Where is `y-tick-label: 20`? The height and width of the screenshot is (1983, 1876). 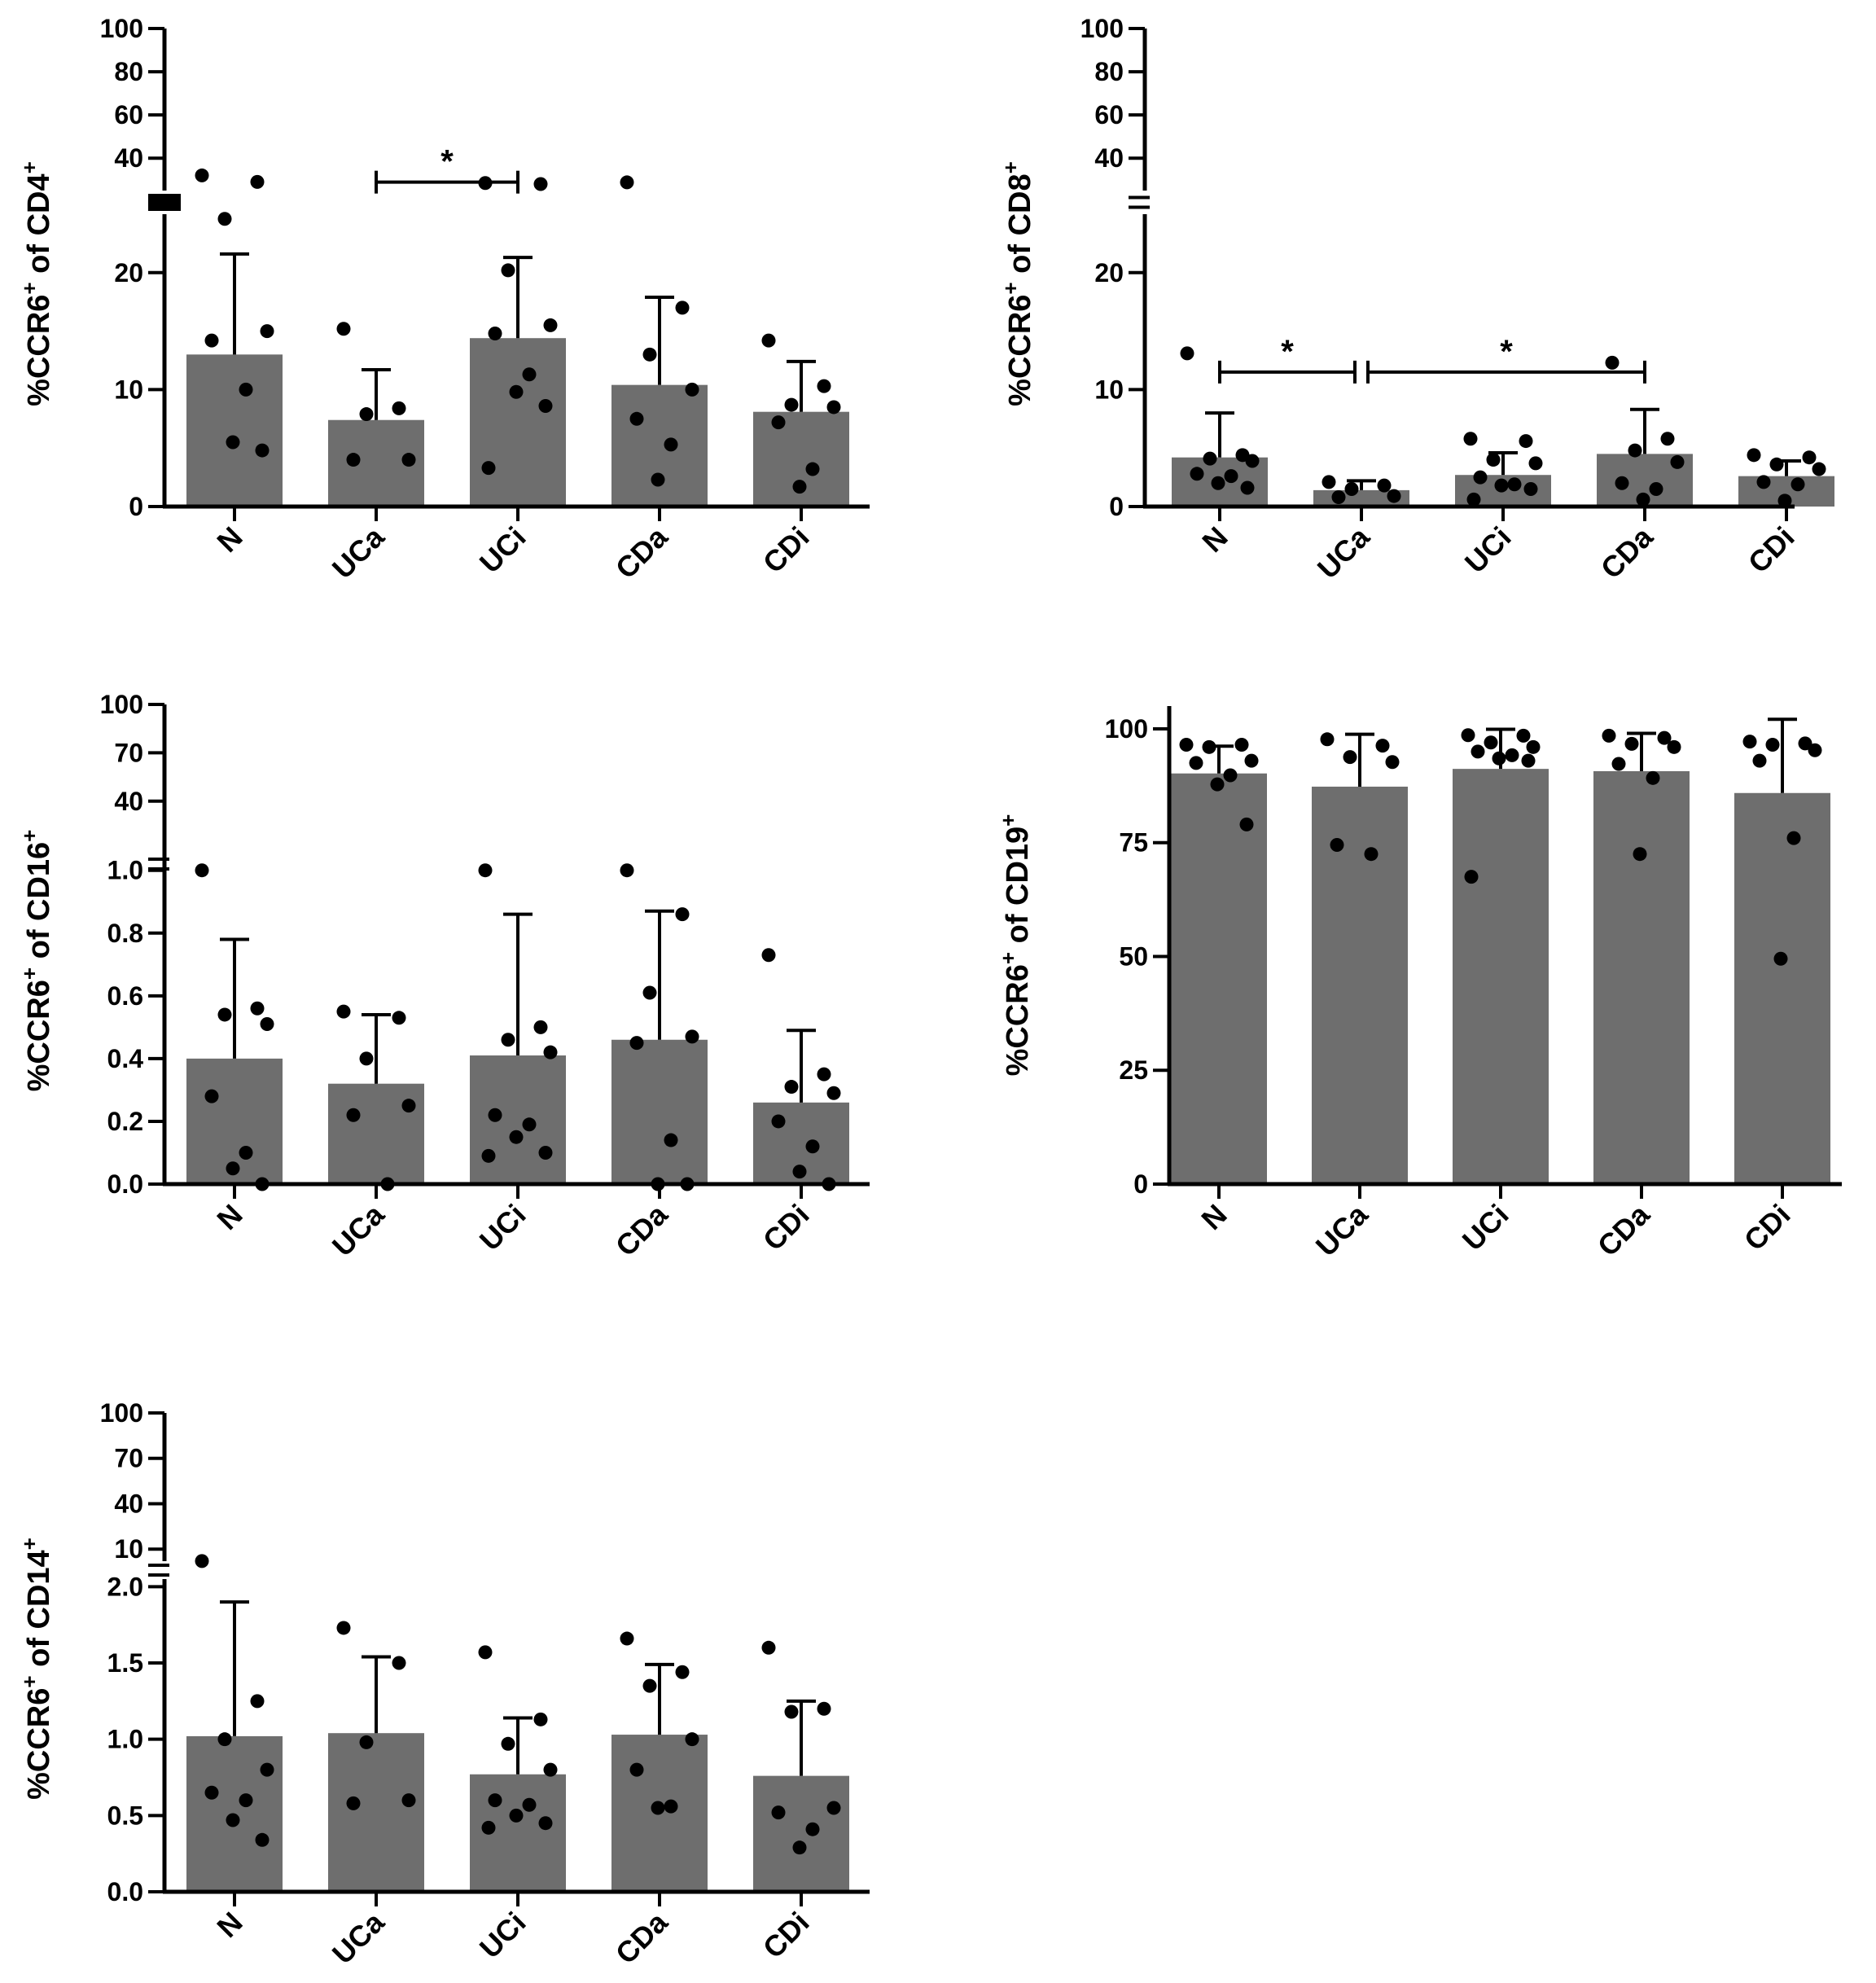
y-tick-label: 20 is located at coordinates (128, 272).